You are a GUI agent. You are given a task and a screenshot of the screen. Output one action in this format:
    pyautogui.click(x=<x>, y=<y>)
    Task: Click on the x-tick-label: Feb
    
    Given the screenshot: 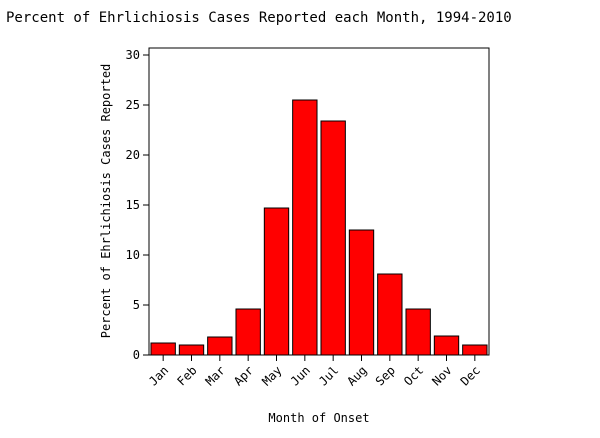 What is the action you would take?
    pyautogui.click(x=186, y=375)
    